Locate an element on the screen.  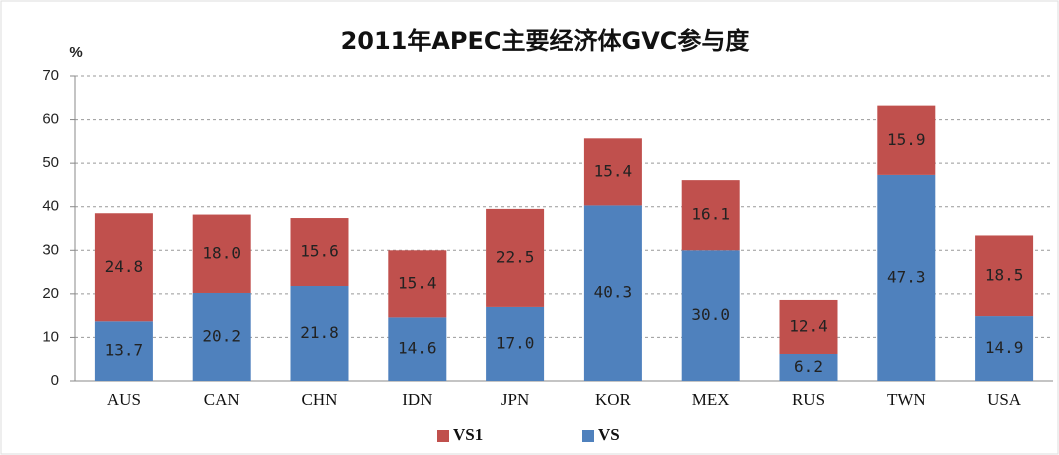
y-tick-label: 40 is located at coordinates (50, 206).